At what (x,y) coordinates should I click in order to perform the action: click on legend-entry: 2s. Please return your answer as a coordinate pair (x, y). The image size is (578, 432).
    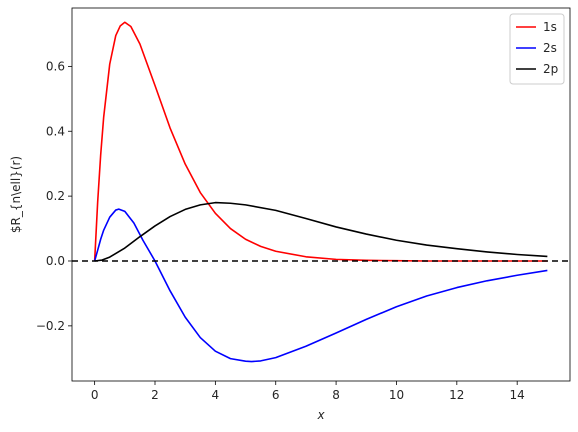
    Looking at the image, I should click on (536, 48).